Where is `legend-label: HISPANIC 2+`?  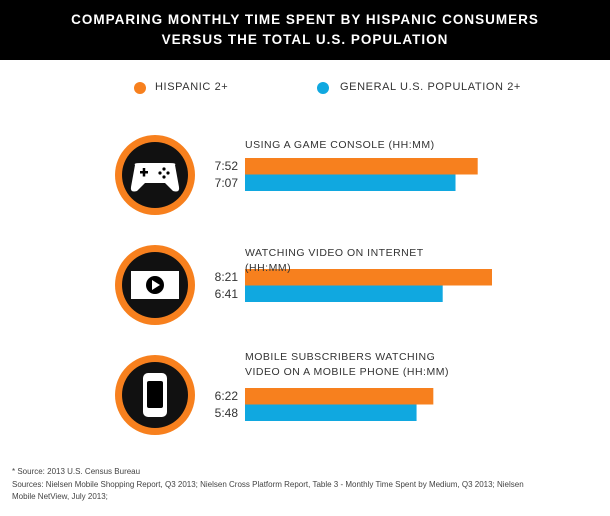
legend-label: HISPANIC 2+ is located at coordinates (192, 87).